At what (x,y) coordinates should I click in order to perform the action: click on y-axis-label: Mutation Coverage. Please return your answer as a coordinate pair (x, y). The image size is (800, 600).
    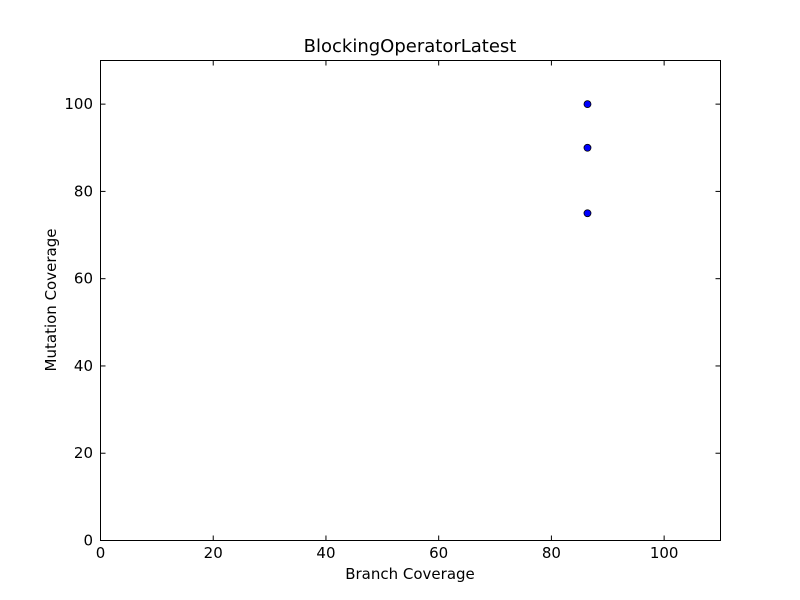
    Looking at the image, I should click on (51, 300).